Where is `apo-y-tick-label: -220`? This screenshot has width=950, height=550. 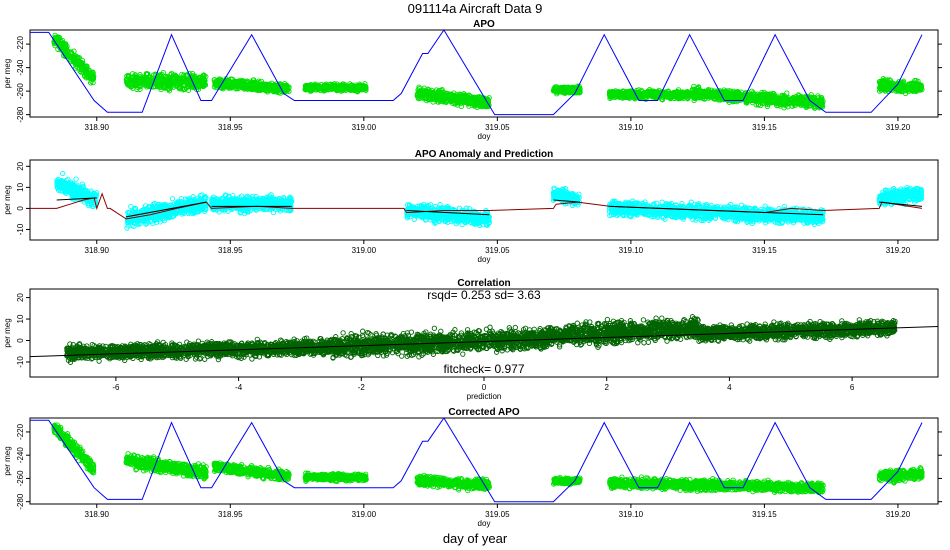
apo-y-tick-label: -220 is located at coordinates (20, 44).